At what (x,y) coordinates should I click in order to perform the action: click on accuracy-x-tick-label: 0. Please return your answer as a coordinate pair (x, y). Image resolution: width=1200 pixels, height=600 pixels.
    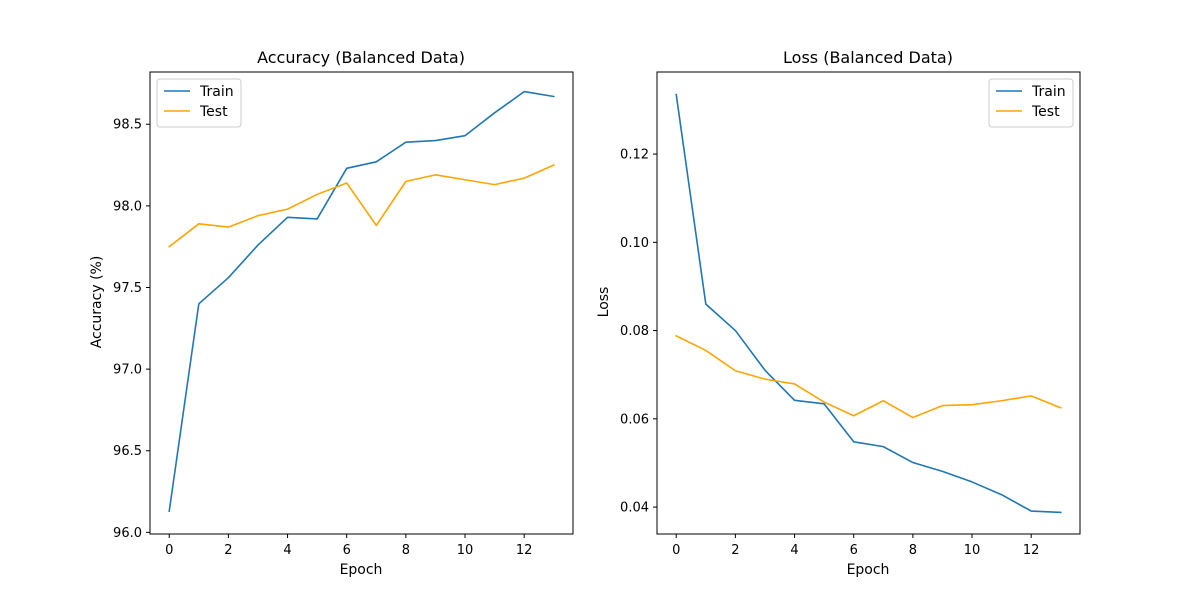
    Looking at the image, I should click on (169, 550).